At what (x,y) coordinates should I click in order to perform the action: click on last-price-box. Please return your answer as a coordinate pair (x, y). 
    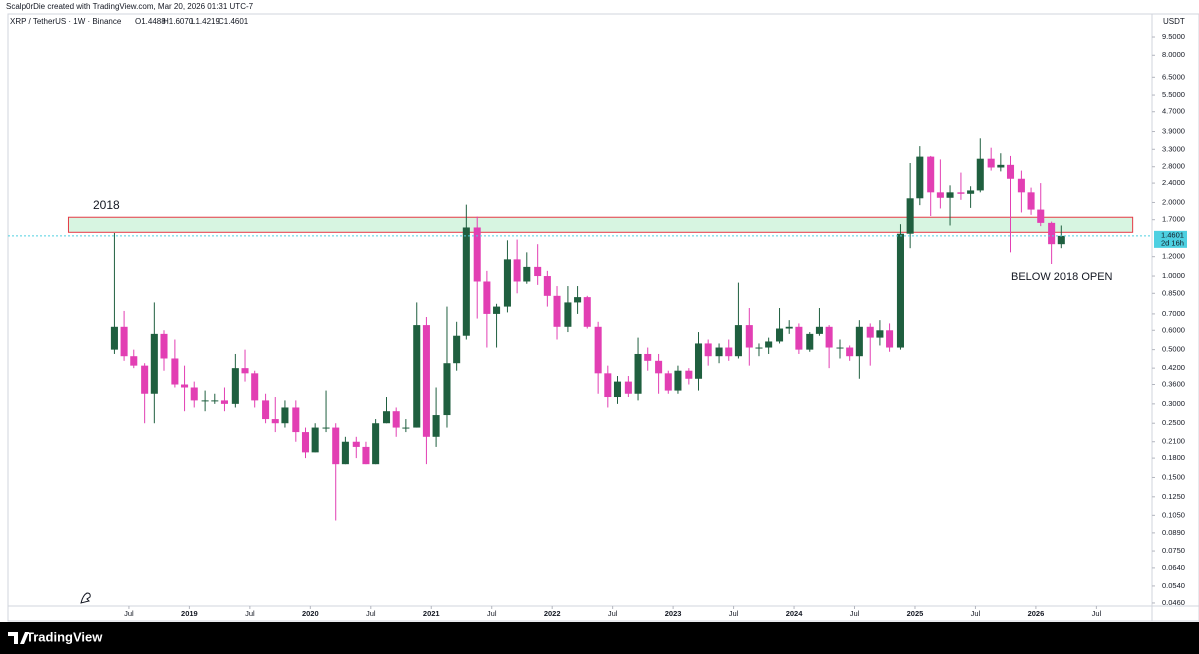
    Looking at the image, I should click on (1170, 239).